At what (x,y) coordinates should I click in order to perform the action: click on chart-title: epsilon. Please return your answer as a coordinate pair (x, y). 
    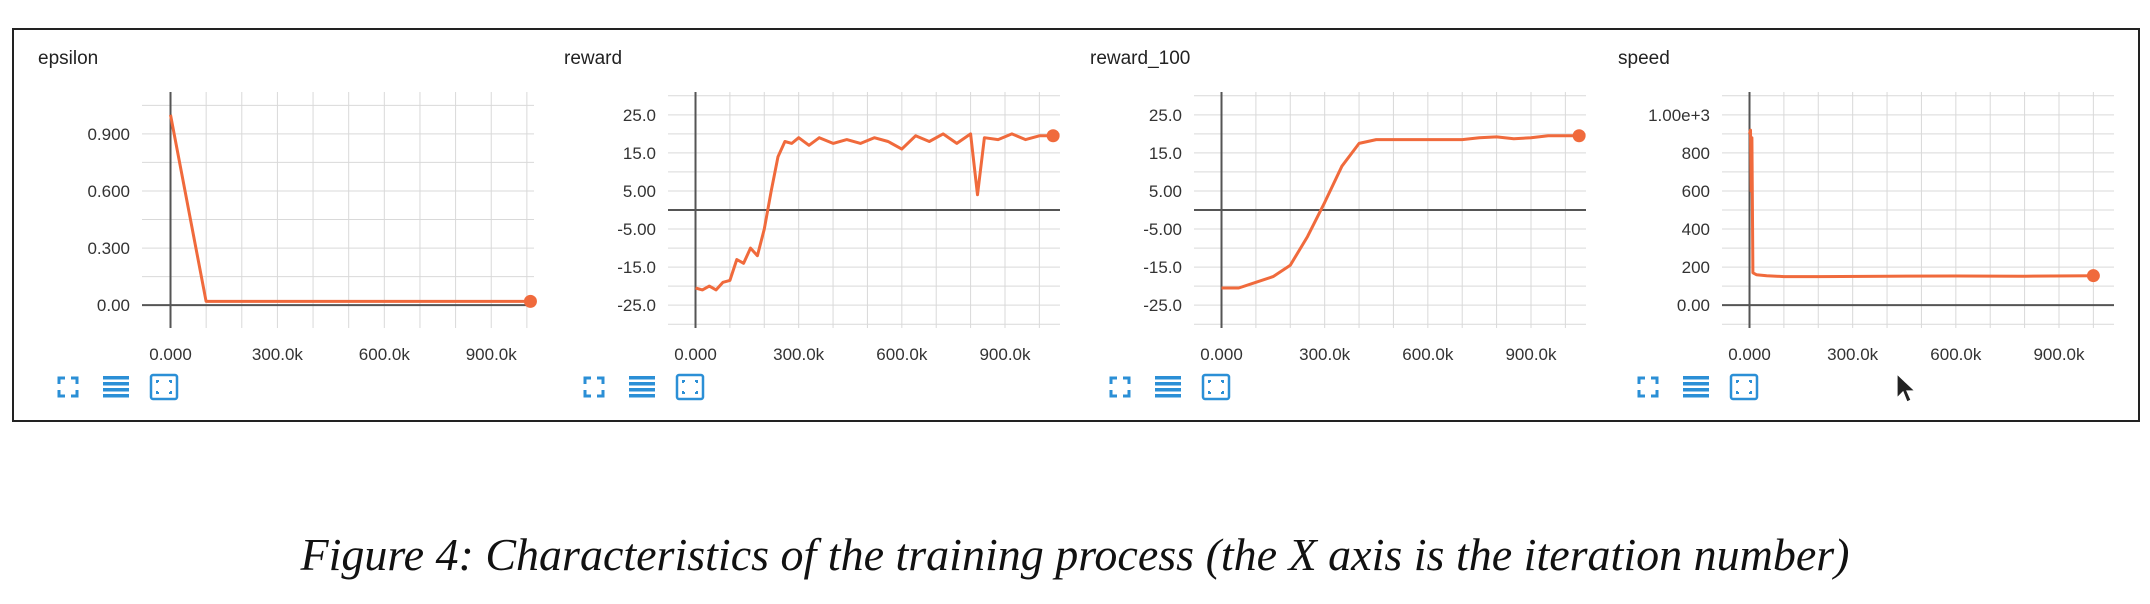
    Looking at the image, I should click on (68, 58).